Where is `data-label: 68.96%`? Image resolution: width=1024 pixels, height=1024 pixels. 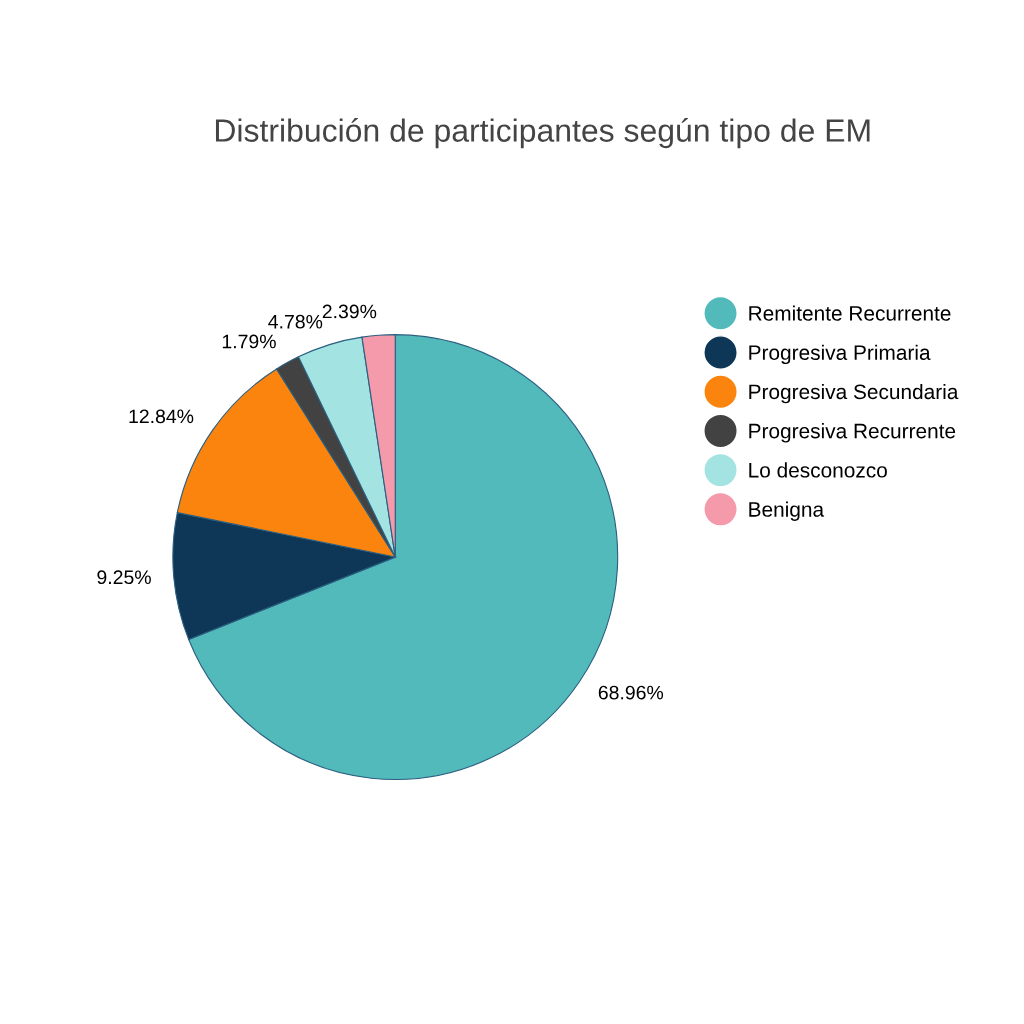 data-label: 68.96% is located at coordinates (631, 692).